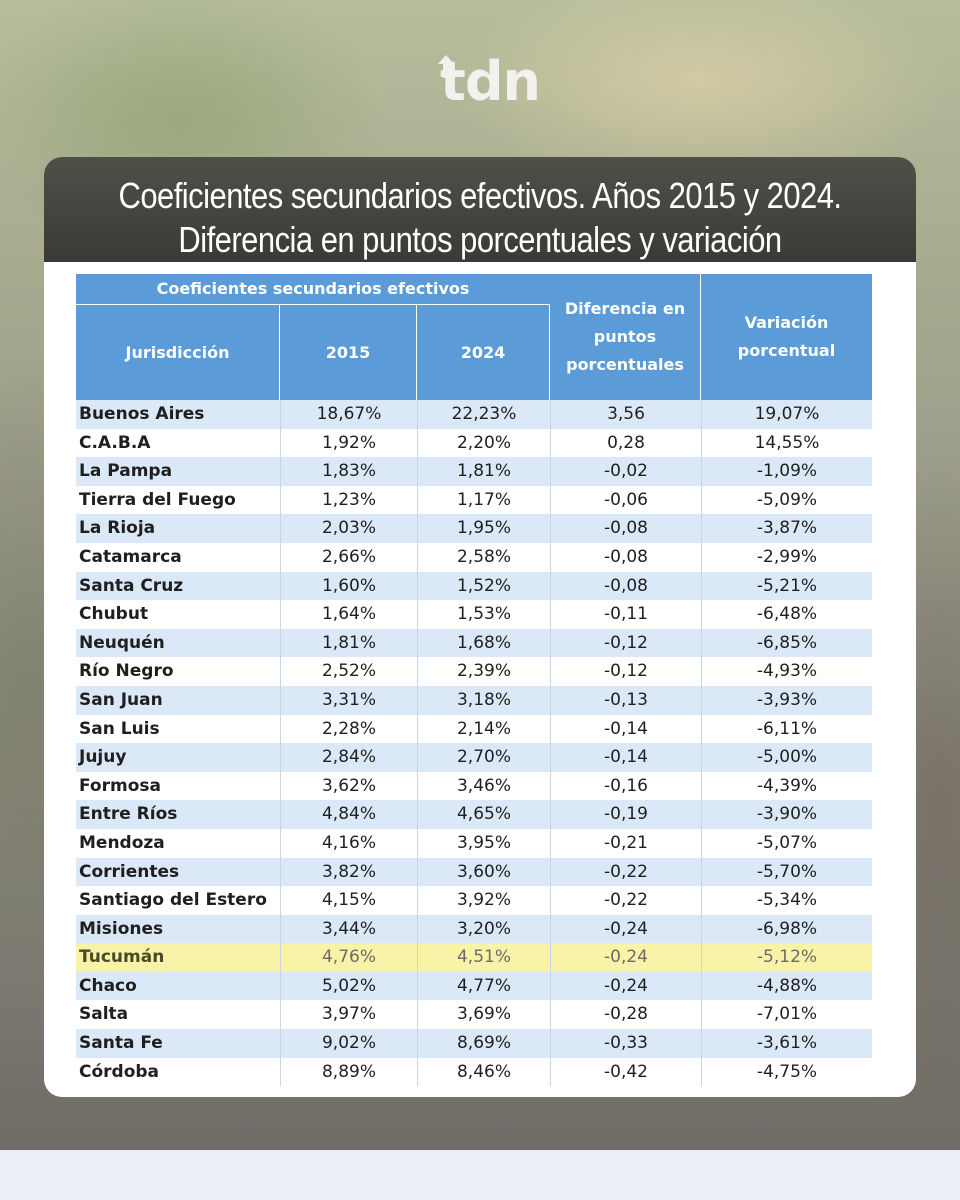  Describe the element at coordinates (625, 308) in the screenshot. I see `header-diferencia-line-1: Diferencia en` at that location.